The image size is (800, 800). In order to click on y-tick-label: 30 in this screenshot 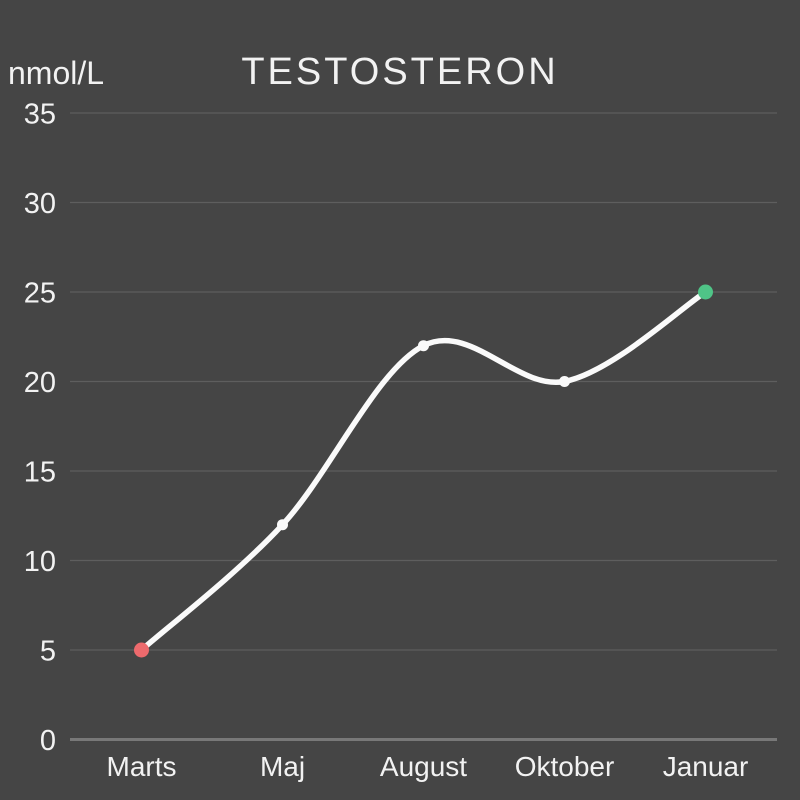, I will do `click(40, 204)`.